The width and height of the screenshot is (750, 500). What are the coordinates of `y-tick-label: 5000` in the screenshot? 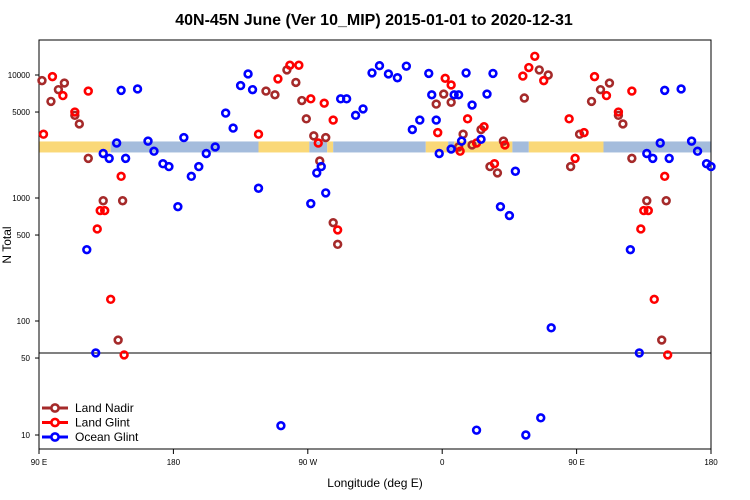 It's located at (21, 112).